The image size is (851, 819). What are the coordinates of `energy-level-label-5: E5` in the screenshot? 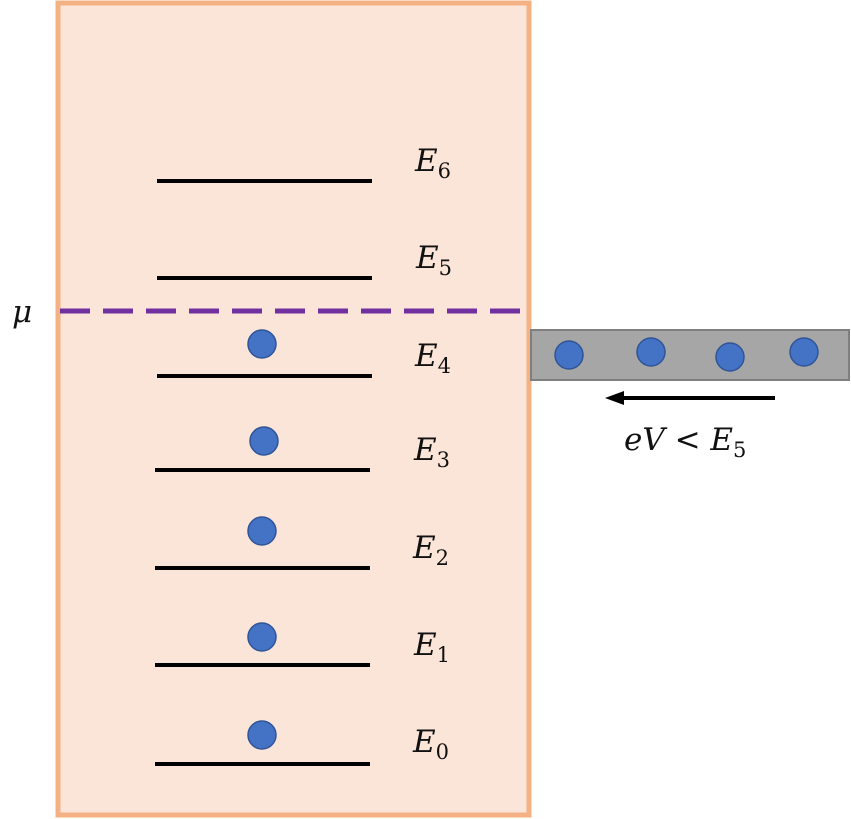 It's located at (433, 260).